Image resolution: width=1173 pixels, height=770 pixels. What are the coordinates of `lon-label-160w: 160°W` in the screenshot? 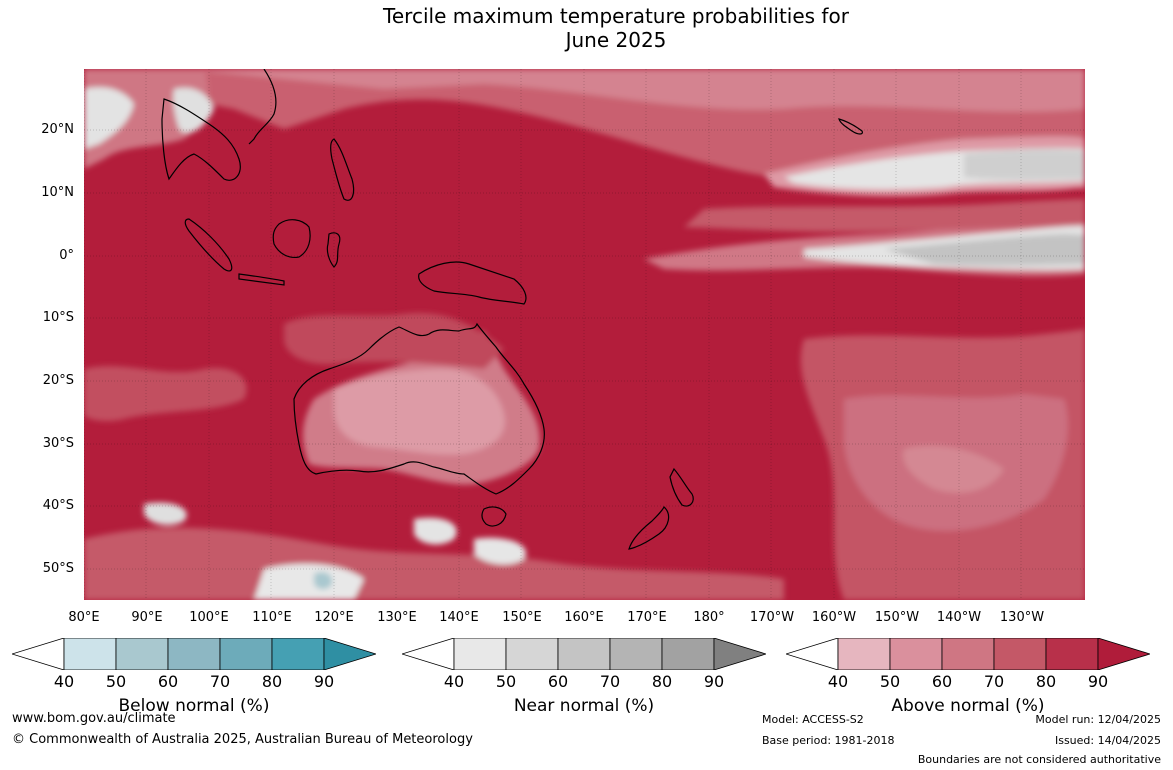 It's located at (834, 617).